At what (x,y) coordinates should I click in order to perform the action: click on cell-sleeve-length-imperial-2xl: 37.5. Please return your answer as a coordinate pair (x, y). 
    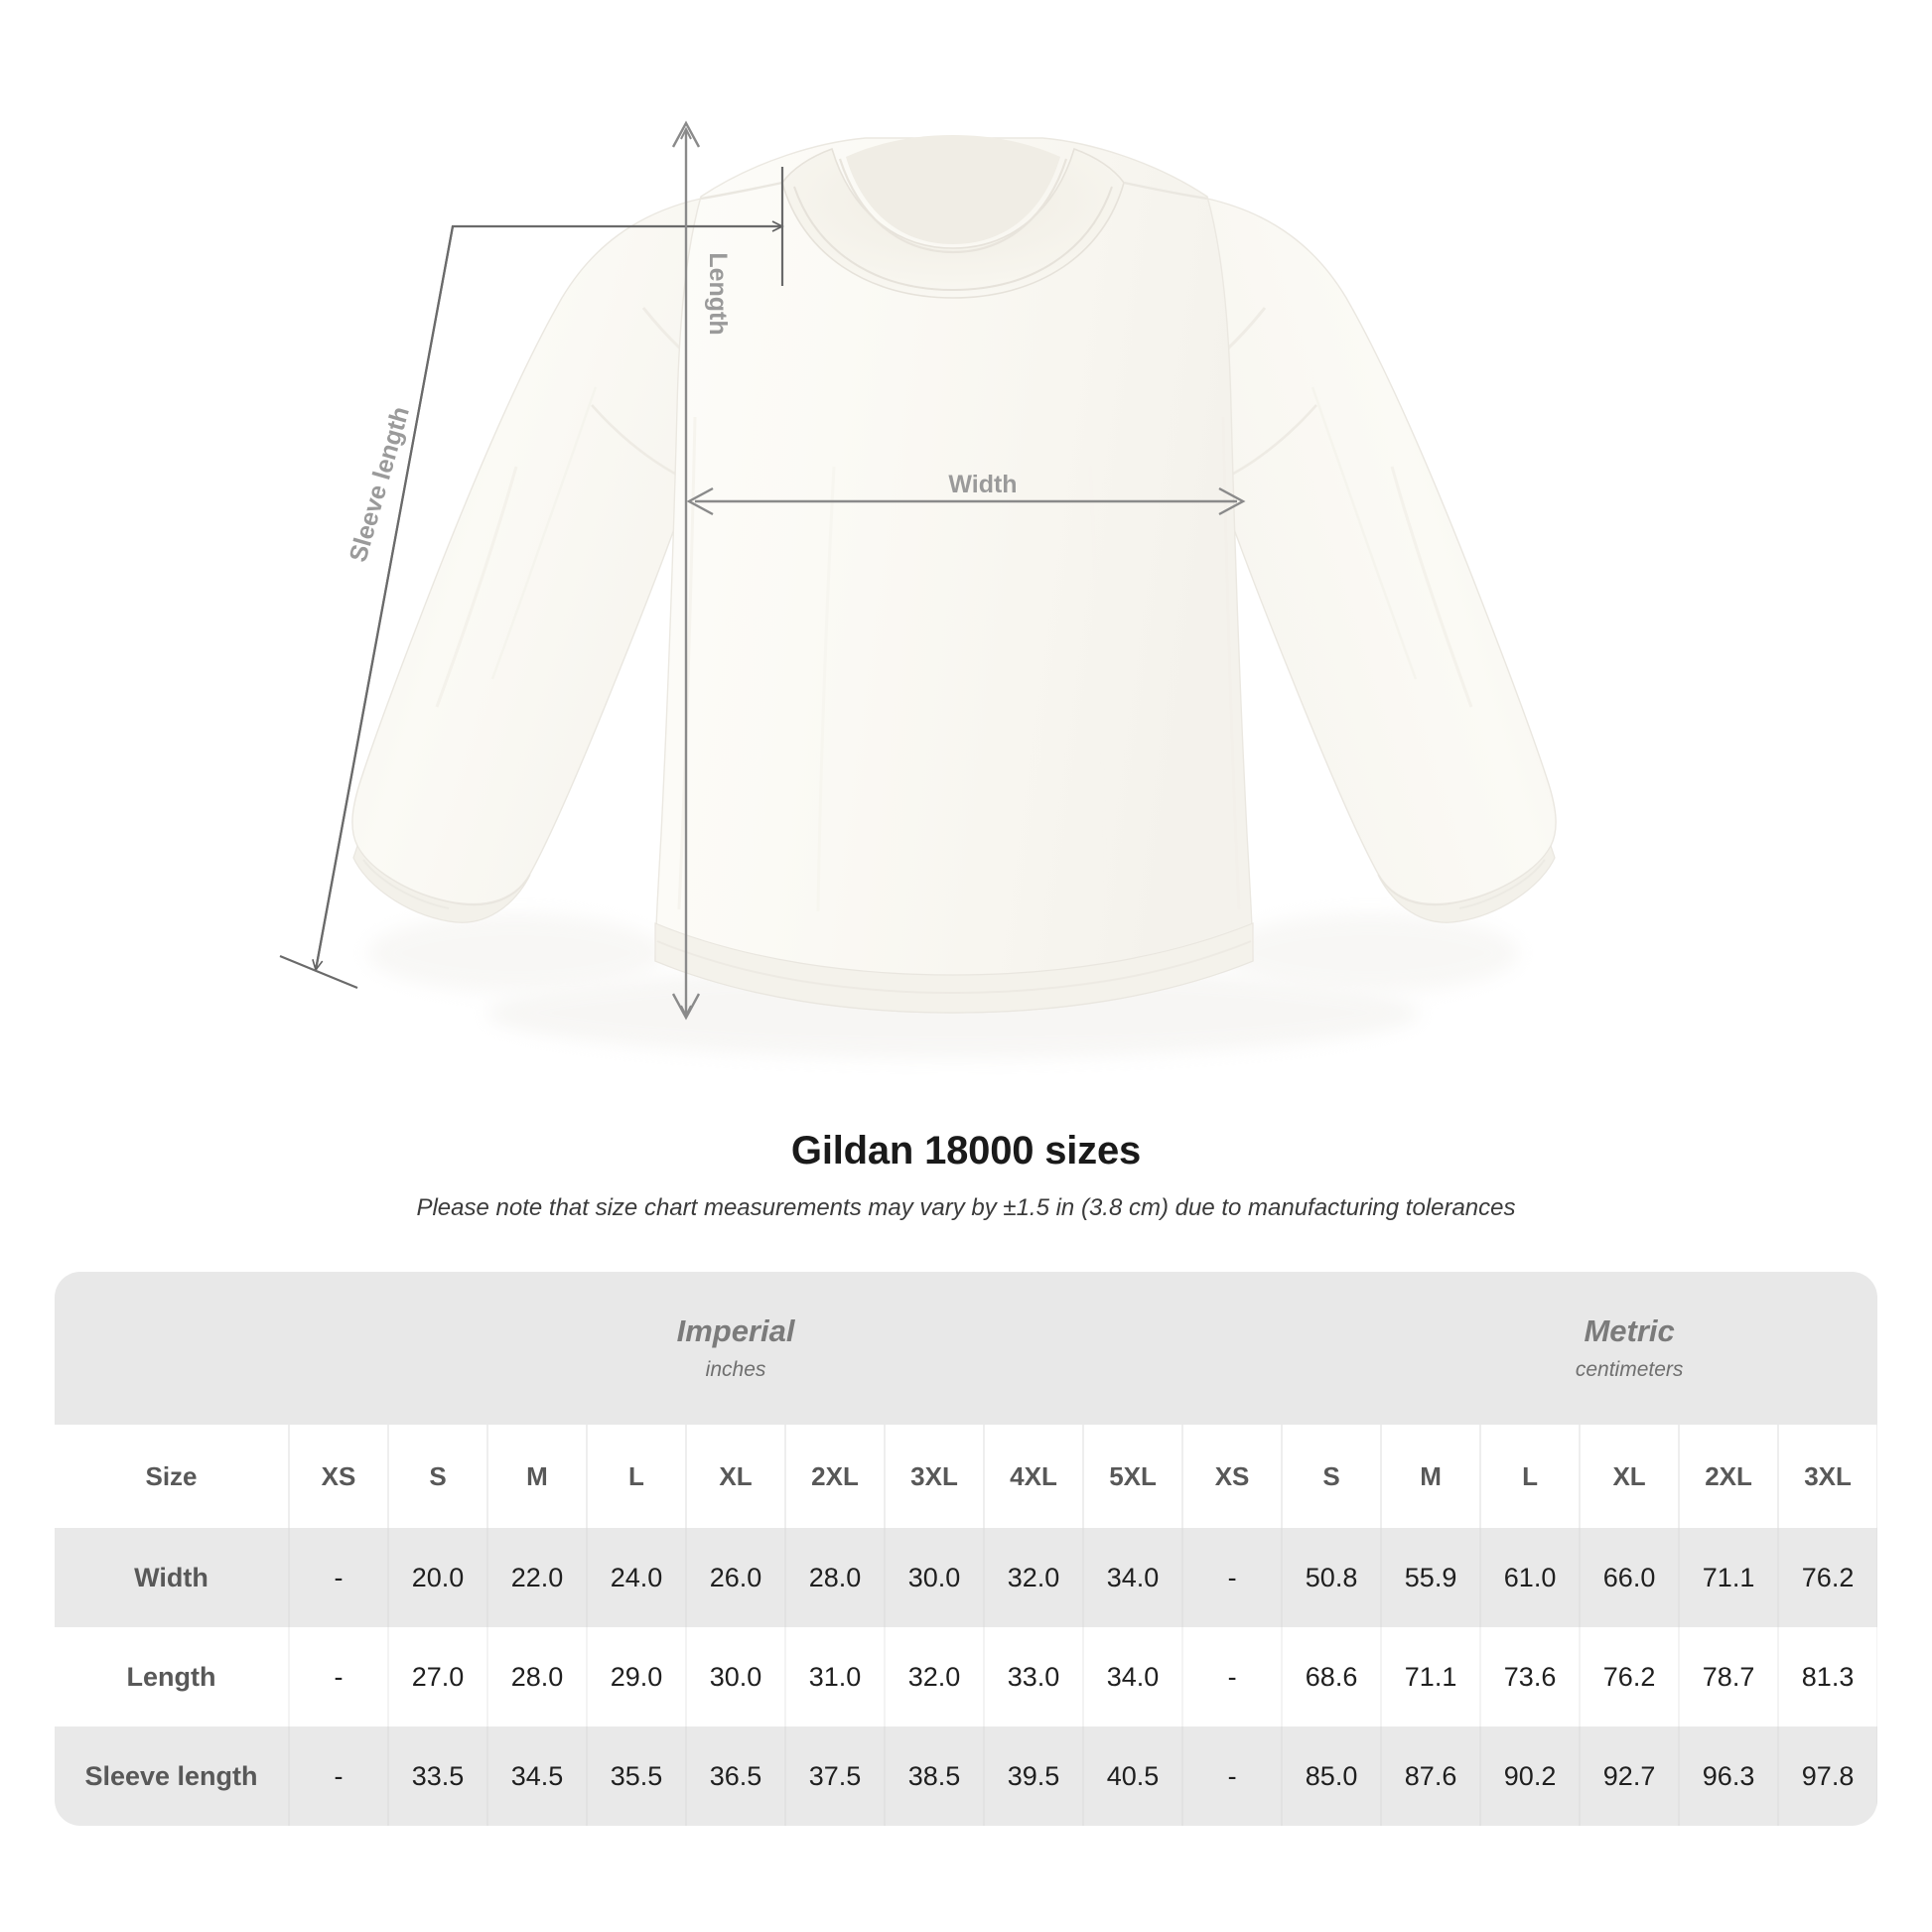
    Looking at the image, I should click on (834, 1776).